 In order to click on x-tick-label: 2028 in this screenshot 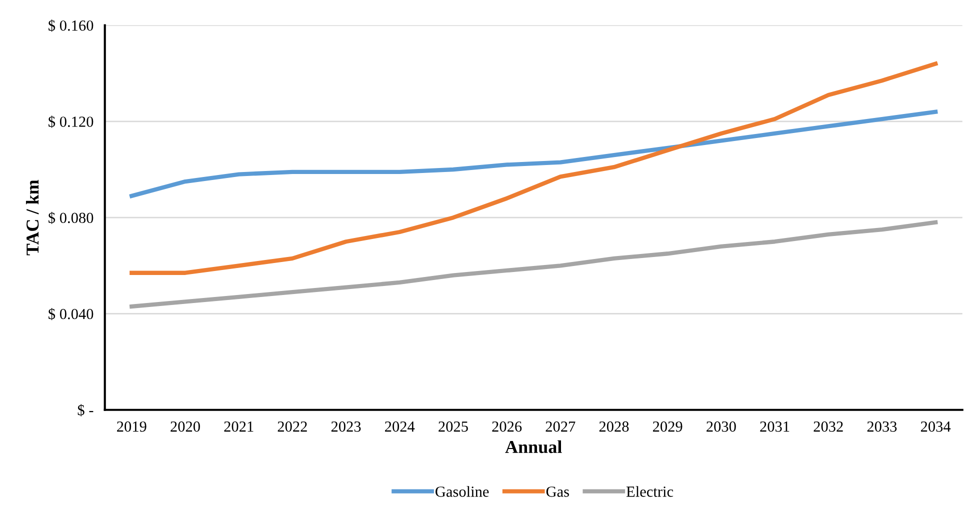, I will do `click(614, 426)`.